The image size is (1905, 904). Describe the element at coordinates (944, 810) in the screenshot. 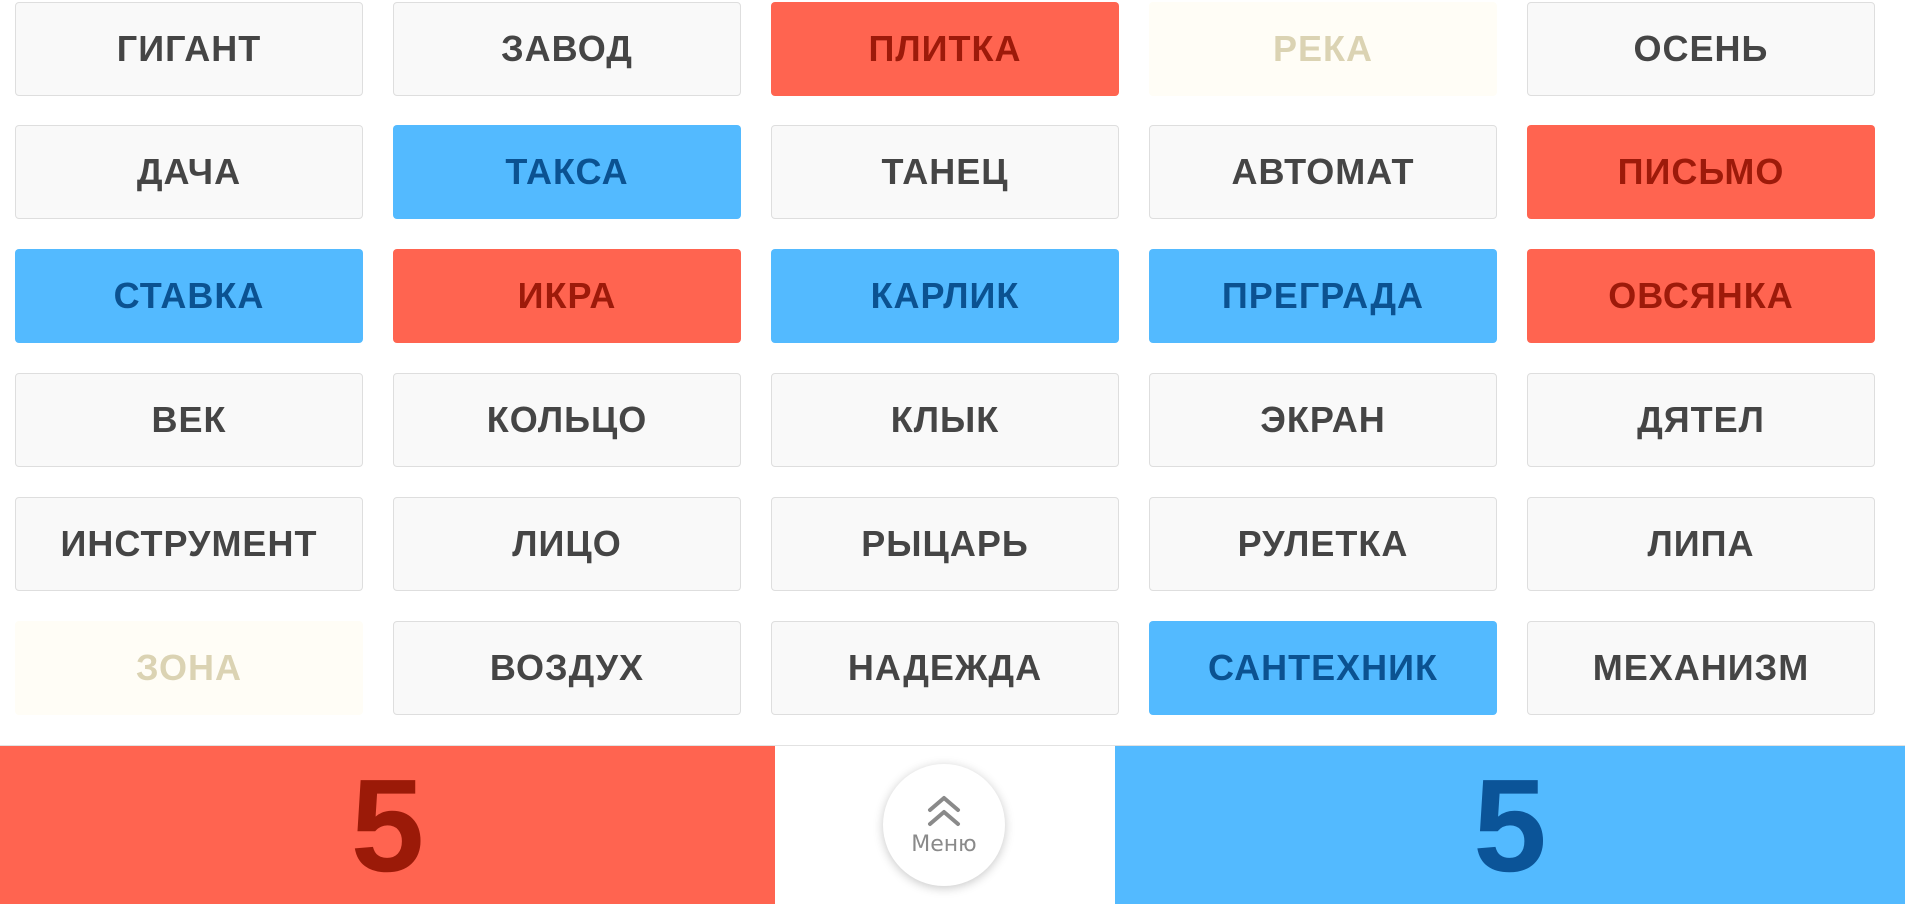

I see `double-chevron-up-icon` at that location.